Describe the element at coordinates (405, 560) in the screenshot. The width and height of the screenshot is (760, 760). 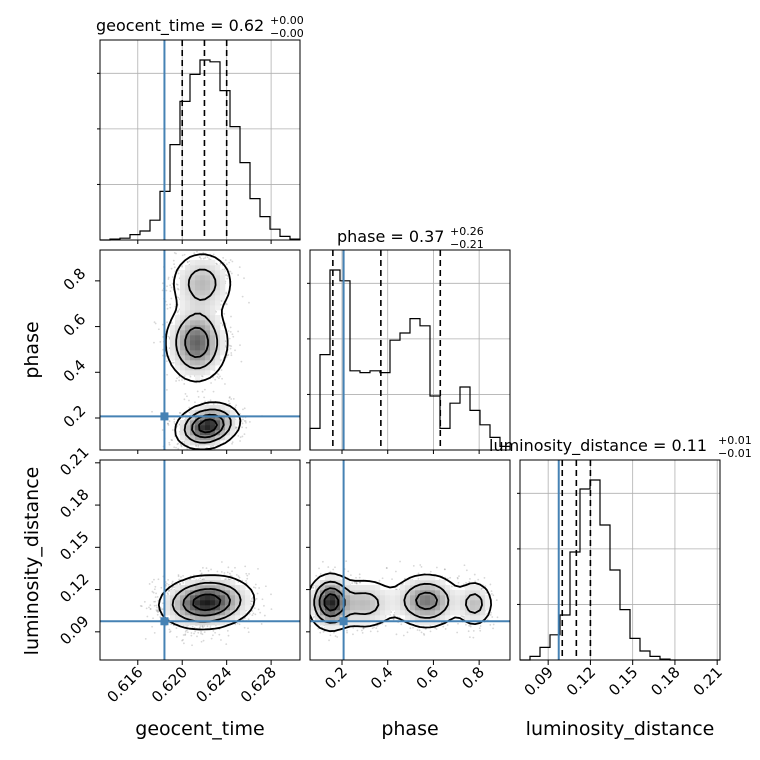
I see `panel-content` at that location.